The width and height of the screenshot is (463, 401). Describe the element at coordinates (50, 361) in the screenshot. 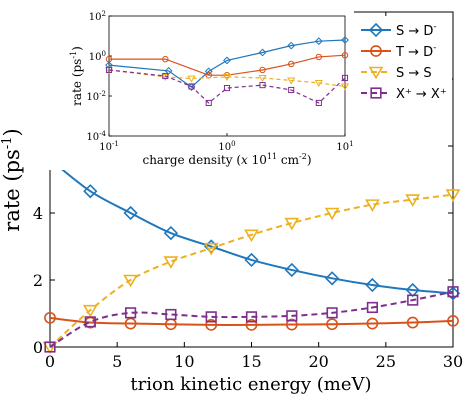

I see `x-tick-label: 0` at that location.